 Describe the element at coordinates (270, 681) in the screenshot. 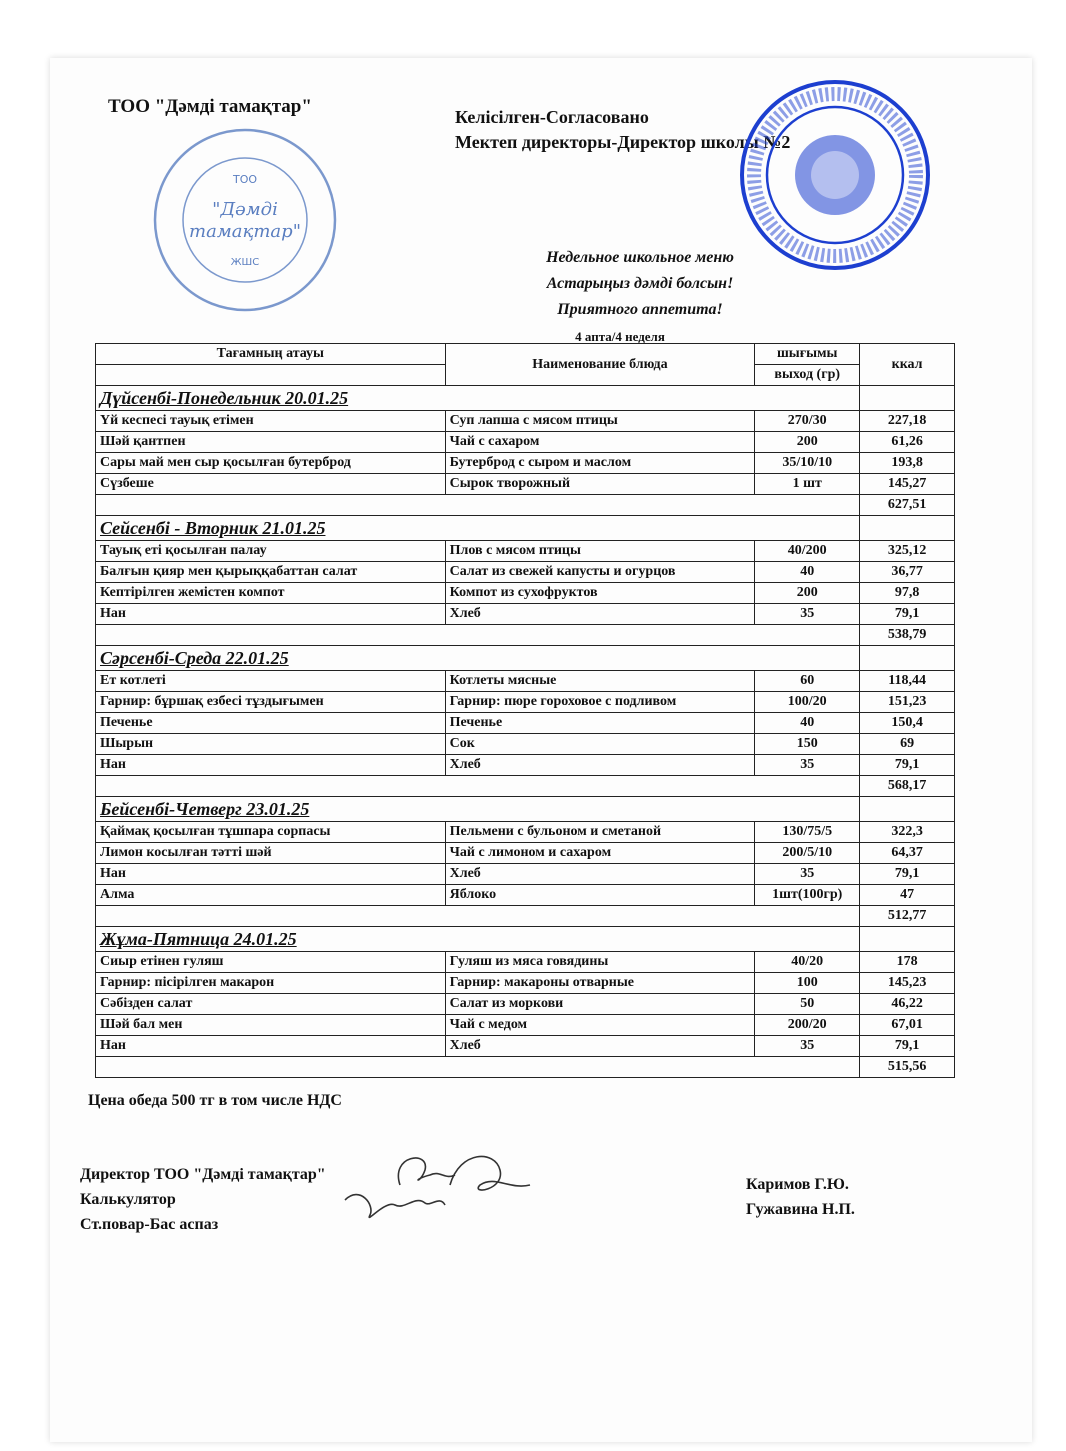

I see `dish-name-kz: Ет котлеті` at that location.